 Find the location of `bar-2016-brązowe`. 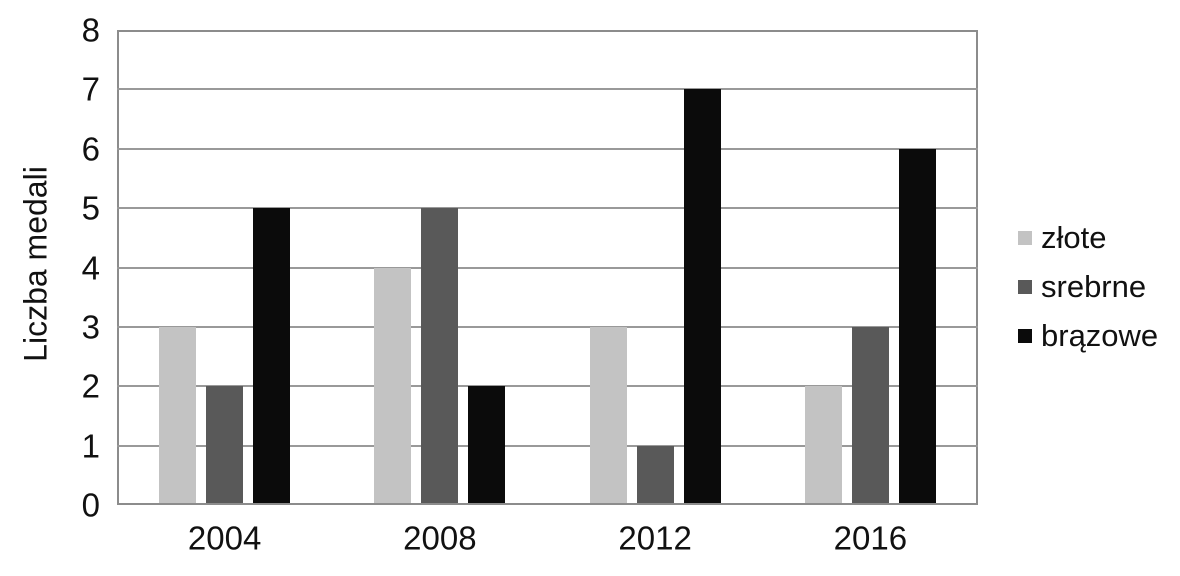

bar-2016-brązowe is located at coordinates (917, 325).